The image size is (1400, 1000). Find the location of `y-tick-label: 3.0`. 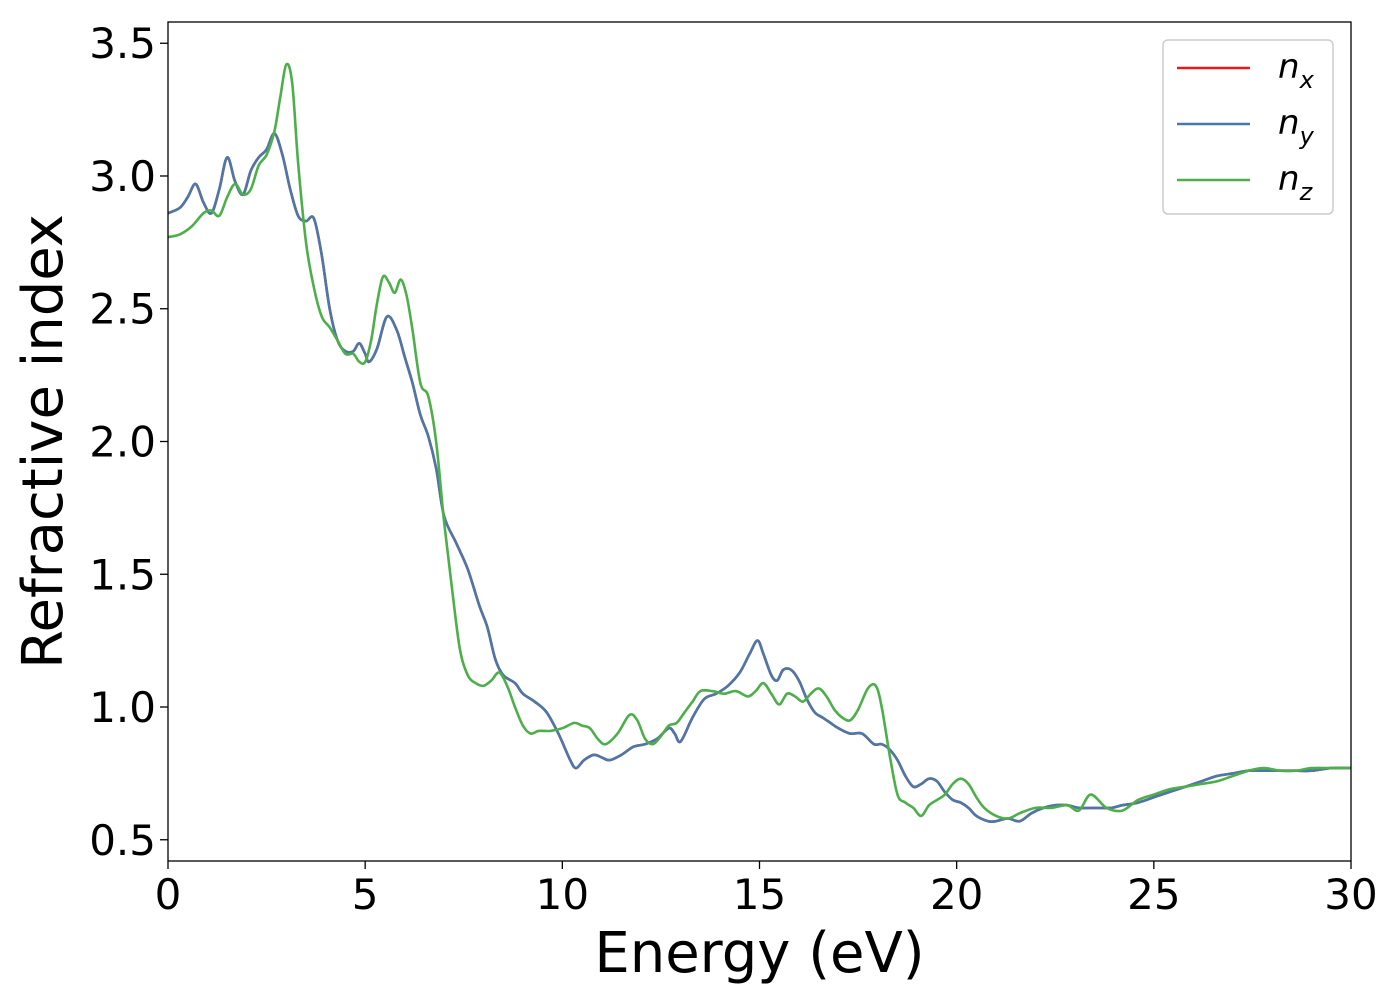

y-tick-label: 3.0 is located at coordinates (122, 176).